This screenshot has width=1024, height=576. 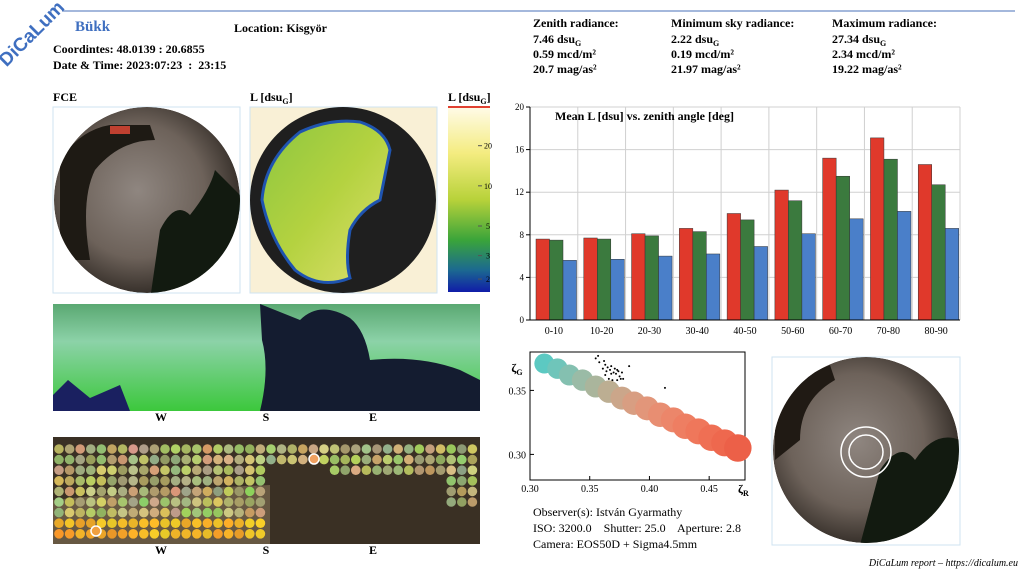 I want to click on coordinates: Coordintes: 48.0139 : 20.6855, so click(x=129, y=49).